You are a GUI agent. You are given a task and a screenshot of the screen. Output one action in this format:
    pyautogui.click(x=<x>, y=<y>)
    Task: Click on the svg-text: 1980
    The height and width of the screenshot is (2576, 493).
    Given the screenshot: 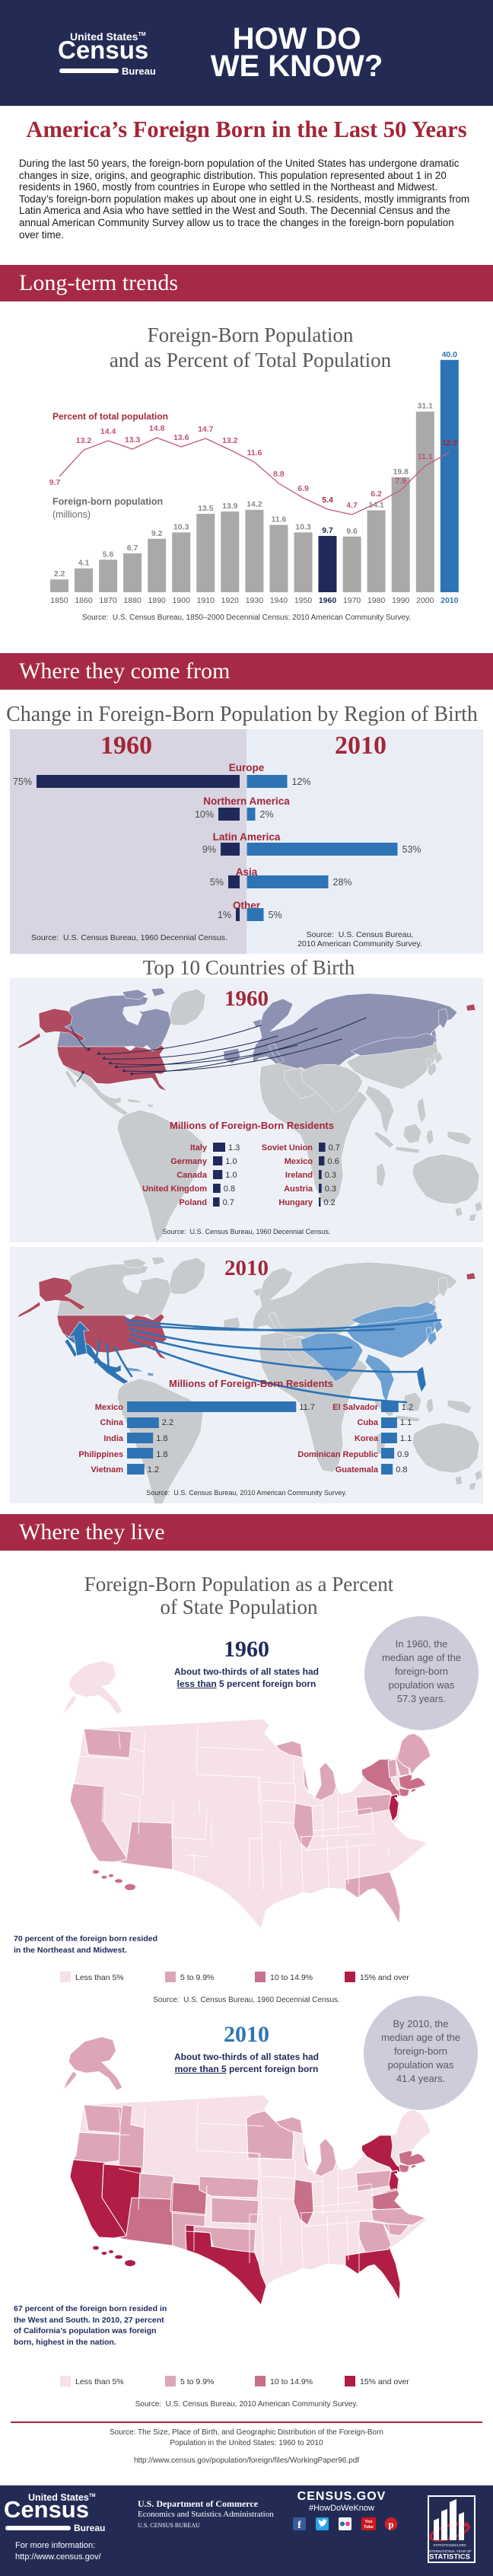 What is the action you would take?
    pyautogui.click(x=377, y=601)
    